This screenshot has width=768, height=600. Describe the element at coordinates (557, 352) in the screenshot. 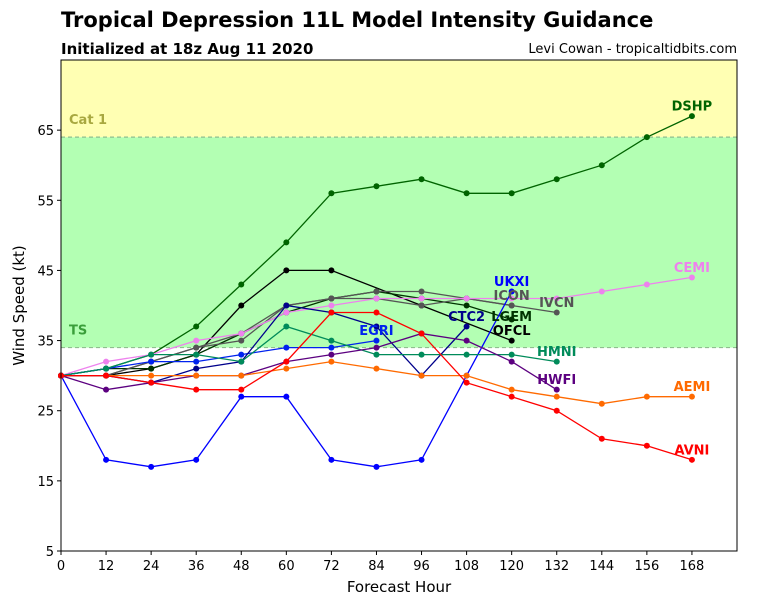

I see `series-label-hmni: HMNI` at that location.